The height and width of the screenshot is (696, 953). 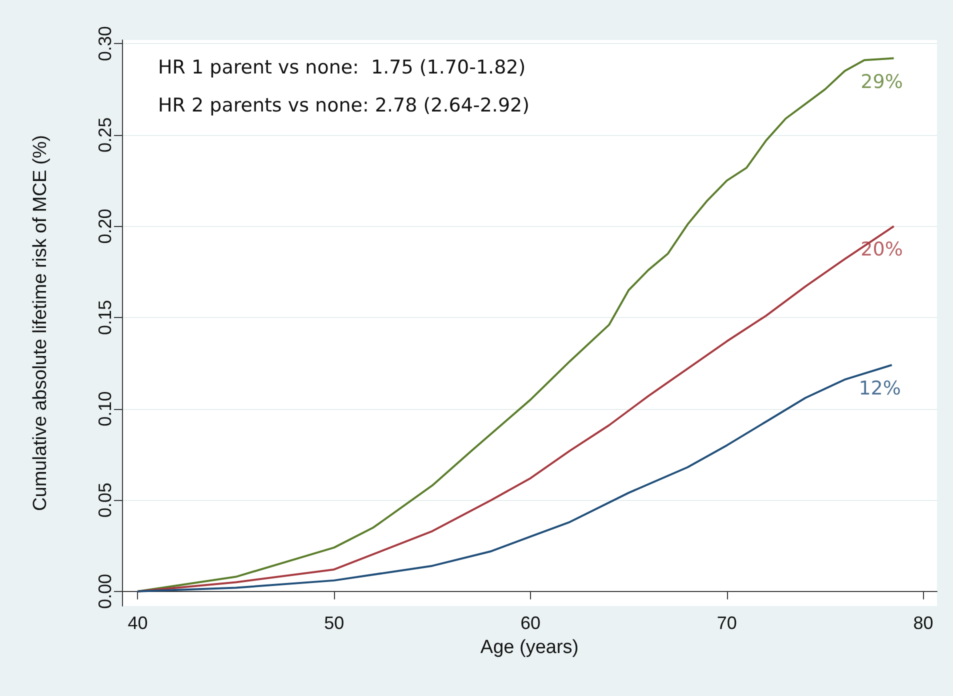 I want to click on x-tick-label: 80, so click(x=923, y=623).